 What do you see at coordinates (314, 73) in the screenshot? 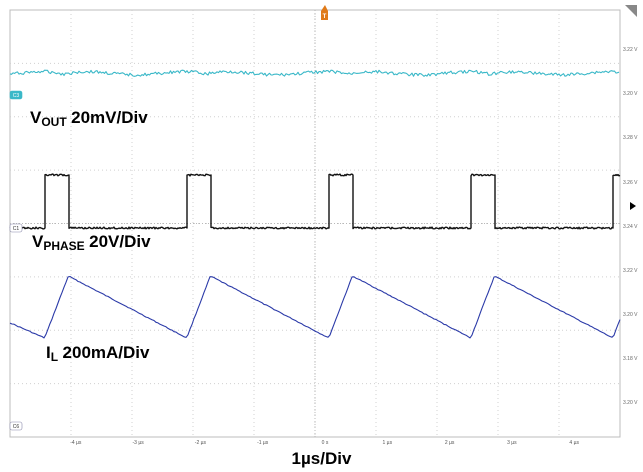
I see `vout-trace` at bounding box center [314, 73].